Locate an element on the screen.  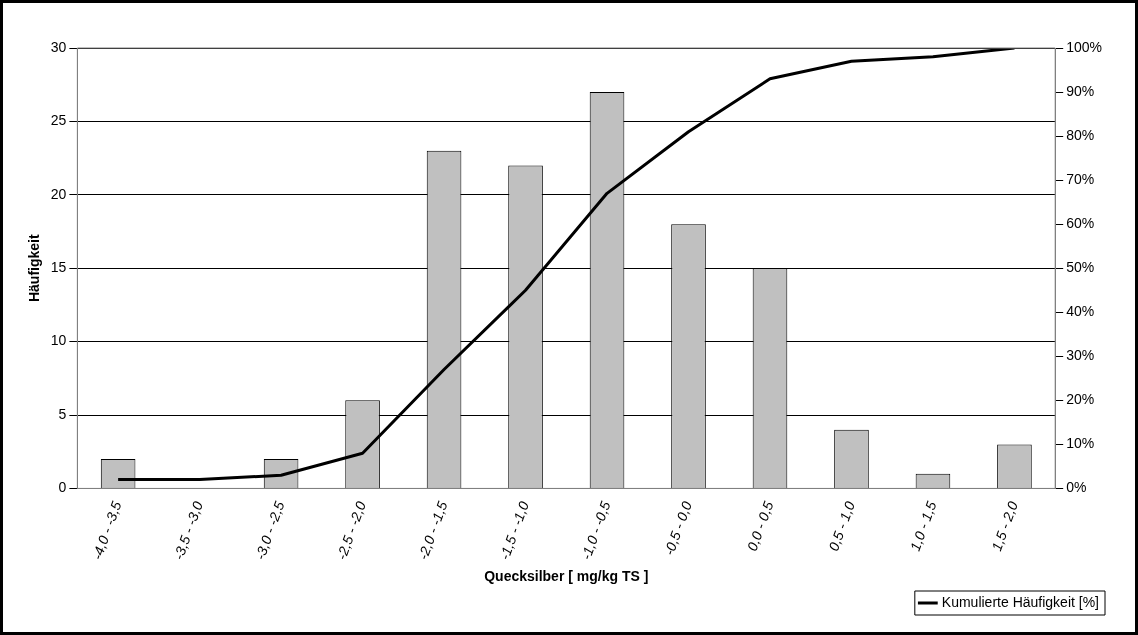
y-tick-label: 0 is located at coordinates (62, 487).